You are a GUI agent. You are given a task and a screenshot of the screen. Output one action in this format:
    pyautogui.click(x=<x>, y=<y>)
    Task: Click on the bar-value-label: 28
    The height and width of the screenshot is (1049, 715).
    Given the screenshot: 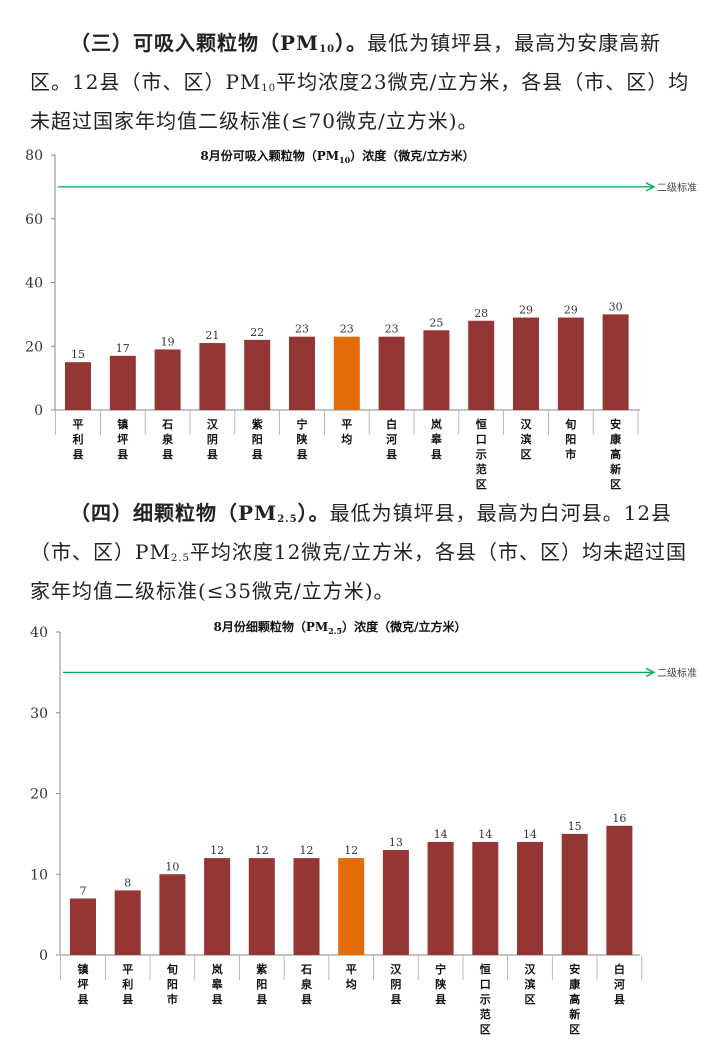 What is the action you would take?
    pyautogui.click(x=481, y=313)
    